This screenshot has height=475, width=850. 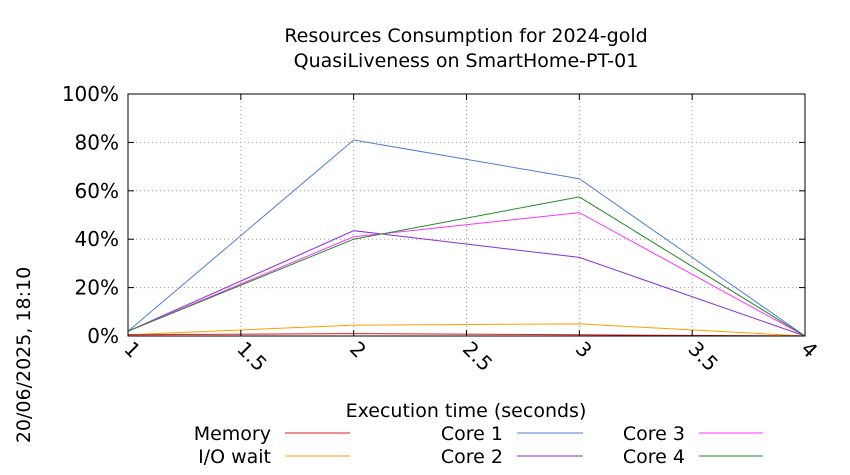 What do you see at coordinates (132, 350) in the screenshot?
I see `x-tick-label: 1` at bounding box center [132, 350].